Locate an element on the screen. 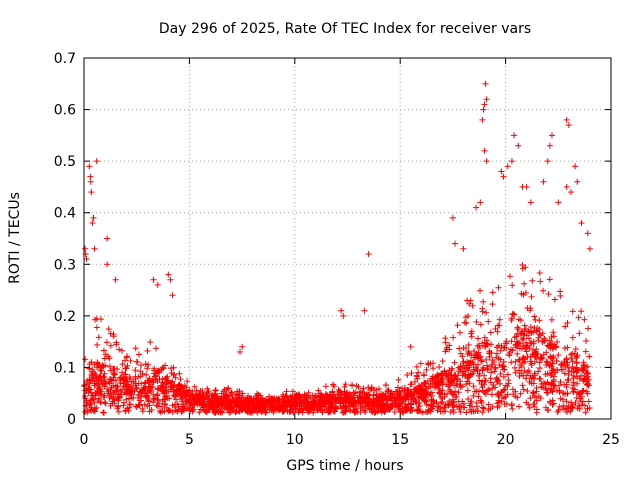 The image size is (640, 480). x-tick-label: 5 is located at coordinates (189, 440).